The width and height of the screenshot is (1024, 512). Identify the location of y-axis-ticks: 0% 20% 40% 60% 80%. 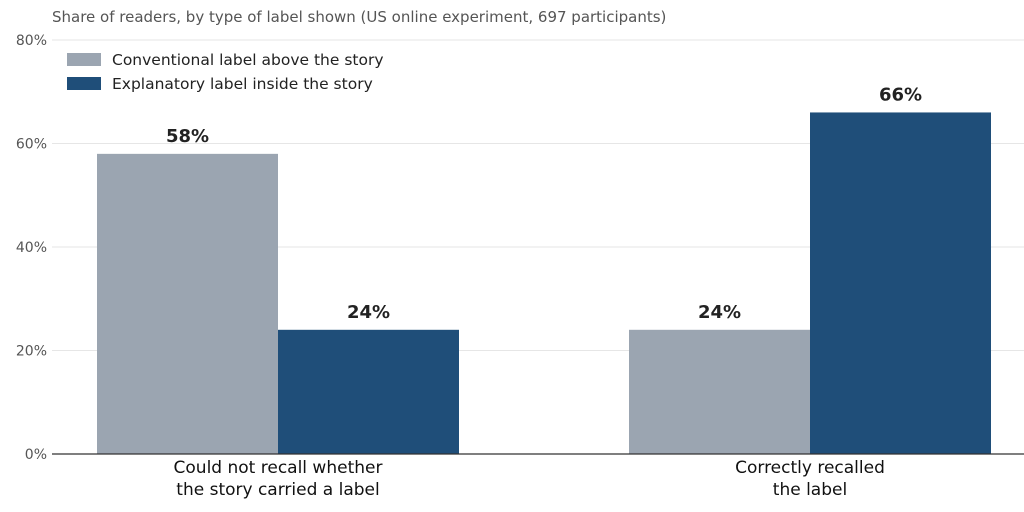
(31, 248).